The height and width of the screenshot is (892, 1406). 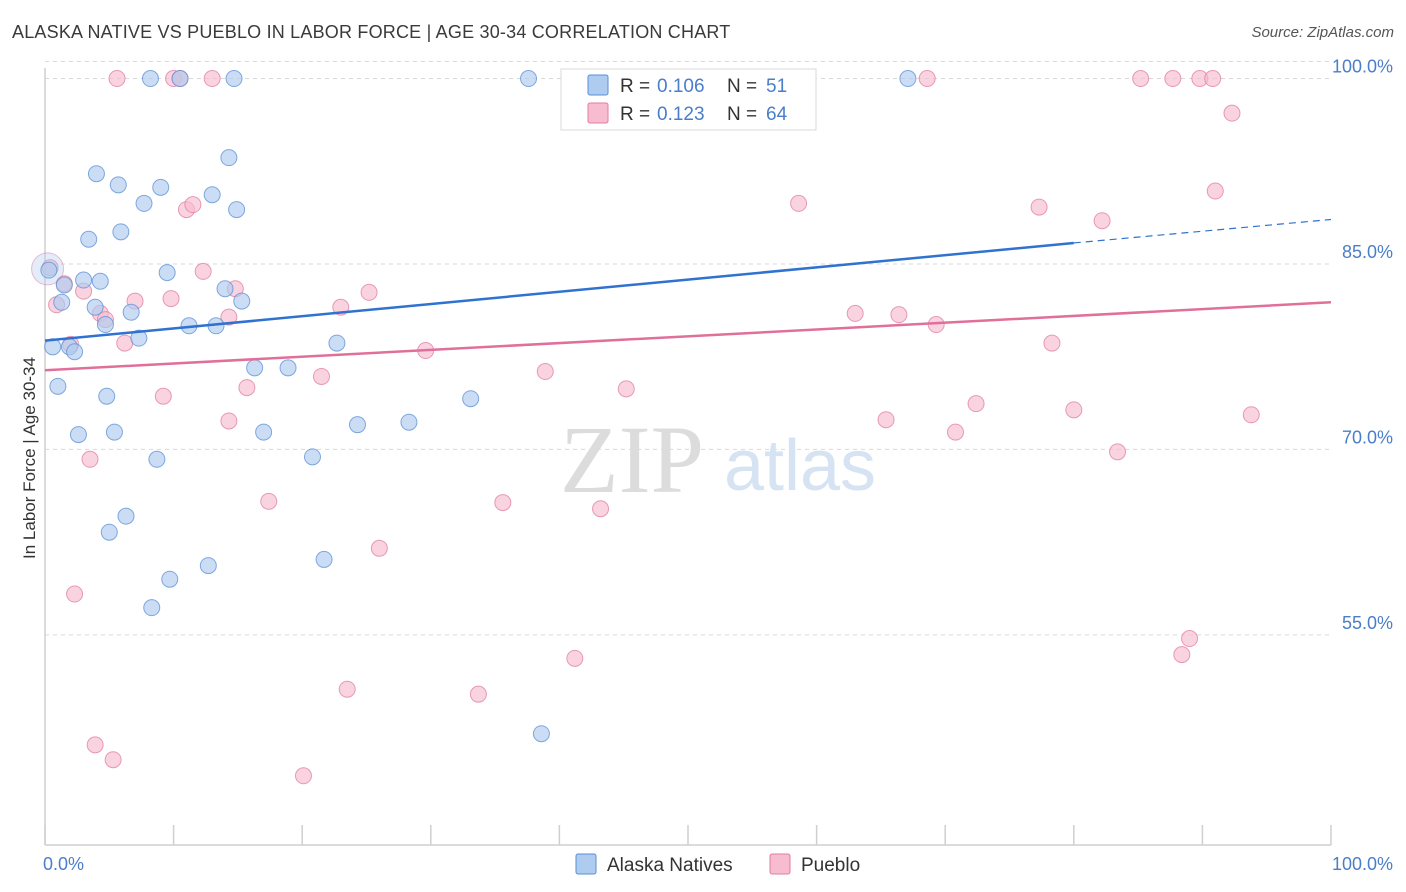 I want to click on legend-alaska-natives-swatch, so click(x=586, y=864).